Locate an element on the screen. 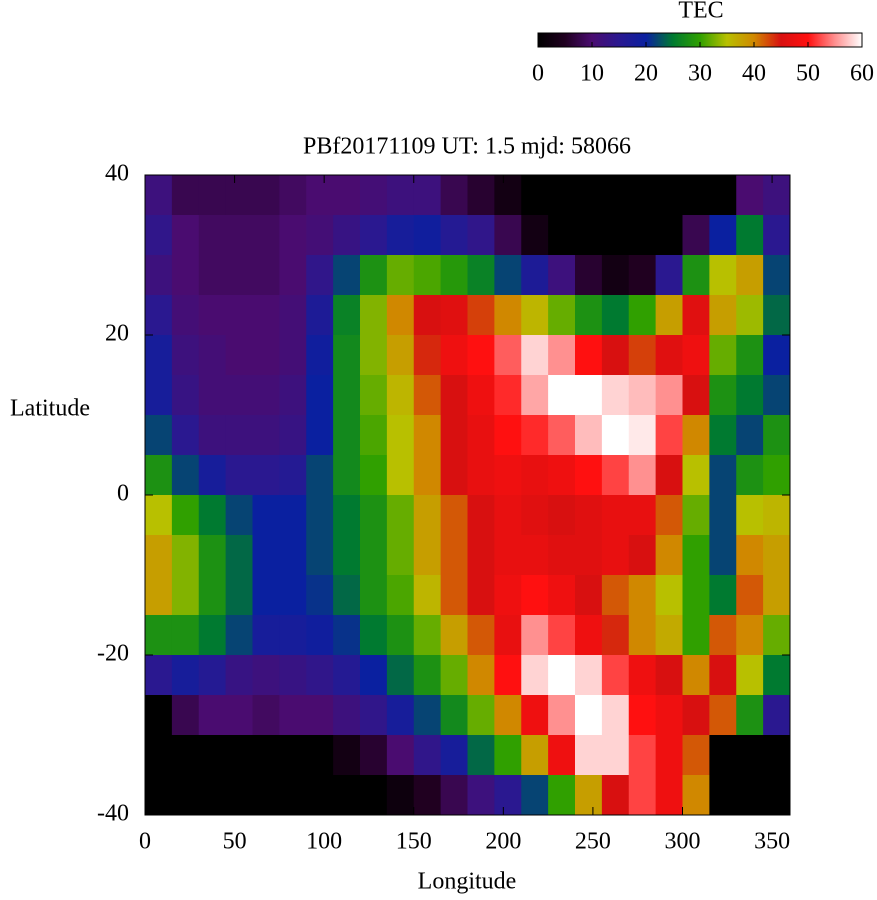  y-tick-label: 40 is located at coordinates (117, 174).